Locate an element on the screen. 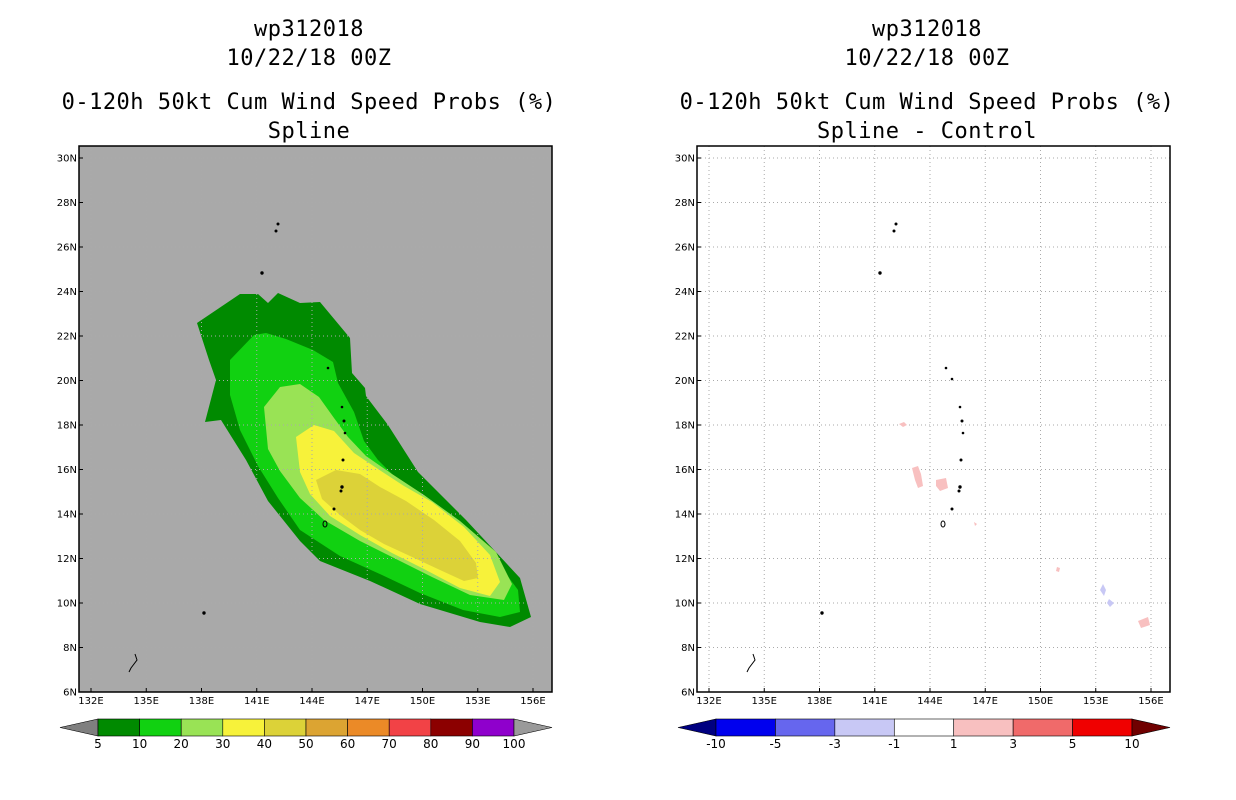 The image size is (1236, 800). lon-tick-label: 150E is located at coordinates (422, 701).